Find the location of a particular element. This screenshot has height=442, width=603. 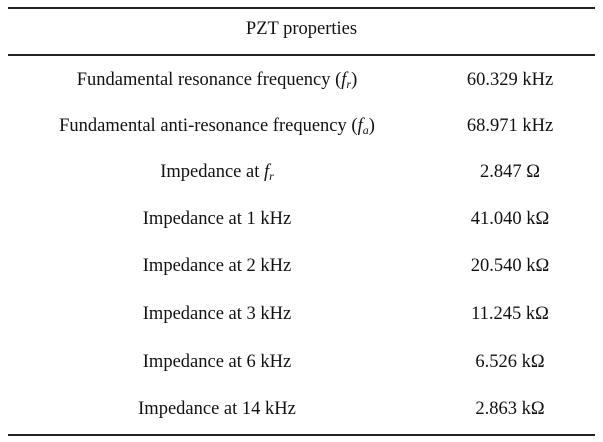

row-value: 2.847 Ω is located at coordinates (510, 172).